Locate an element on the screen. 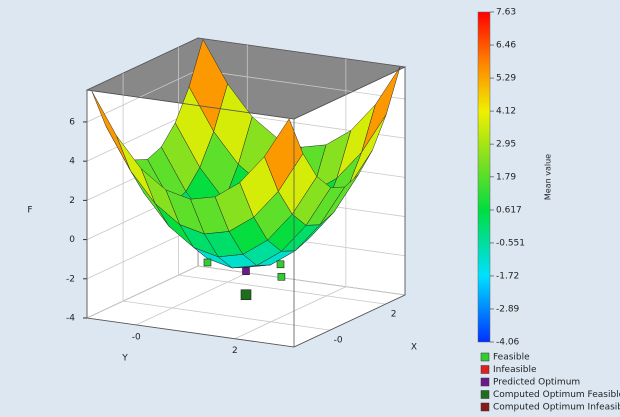 Image resolution: width=620 pixels, height=417 pixels. colorbar-tick-label: 6.46 is located at coordinates (506, 46).